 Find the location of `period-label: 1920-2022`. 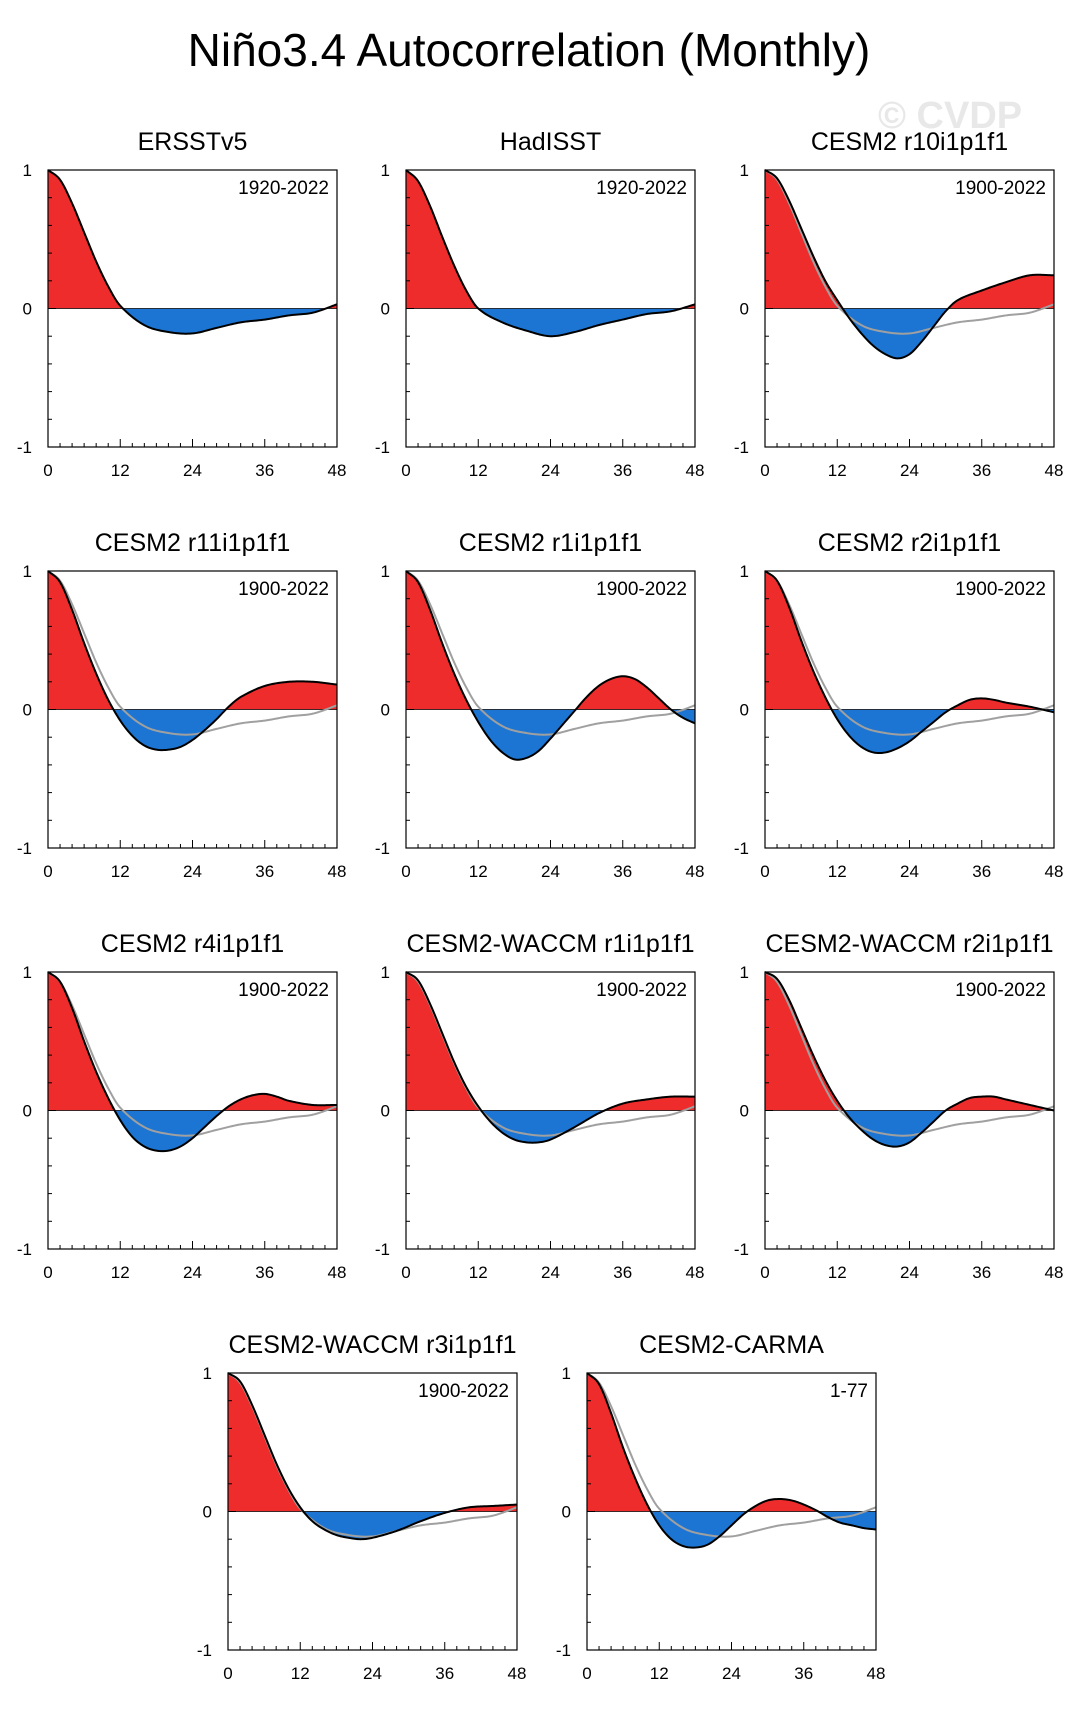

period-label: 1920-2022 is located at coordinates (283, 188).